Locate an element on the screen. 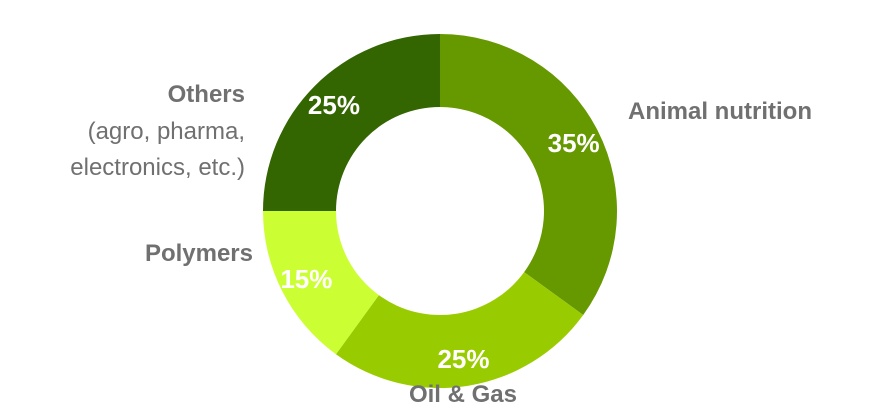 This screenshot has width=877, height=413. category-label-oil-gas: Oil & Gas is located at coordinates (463, 394).